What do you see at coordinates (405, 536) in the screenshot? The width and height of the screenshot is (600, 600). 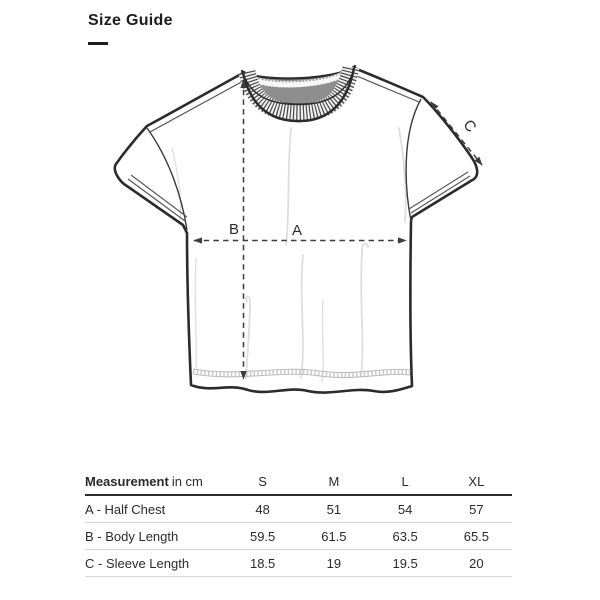 I see `size-value: 63.5` at bounding box center [405, 536].